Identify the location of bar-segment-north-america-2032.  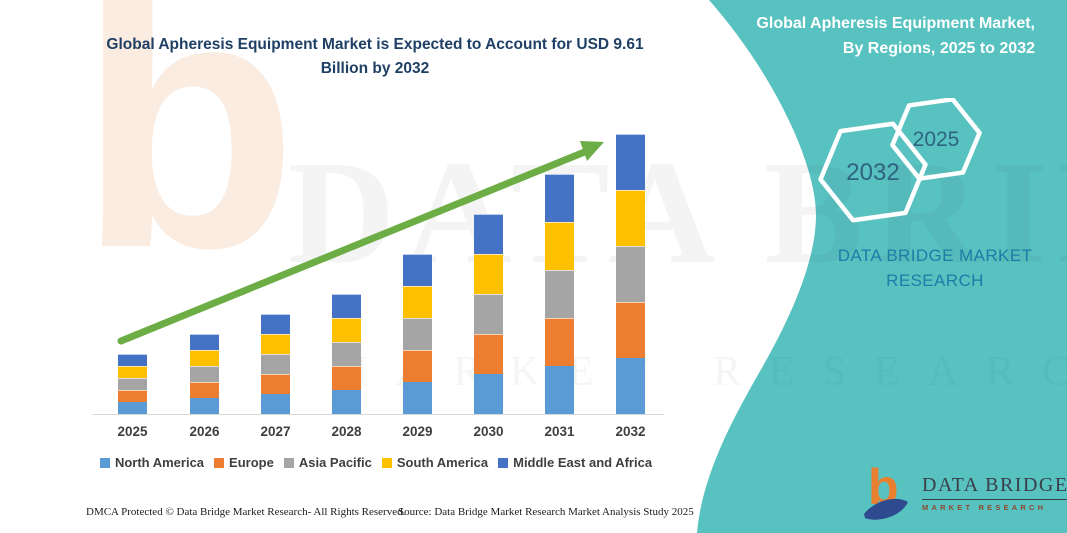
(630, 386).